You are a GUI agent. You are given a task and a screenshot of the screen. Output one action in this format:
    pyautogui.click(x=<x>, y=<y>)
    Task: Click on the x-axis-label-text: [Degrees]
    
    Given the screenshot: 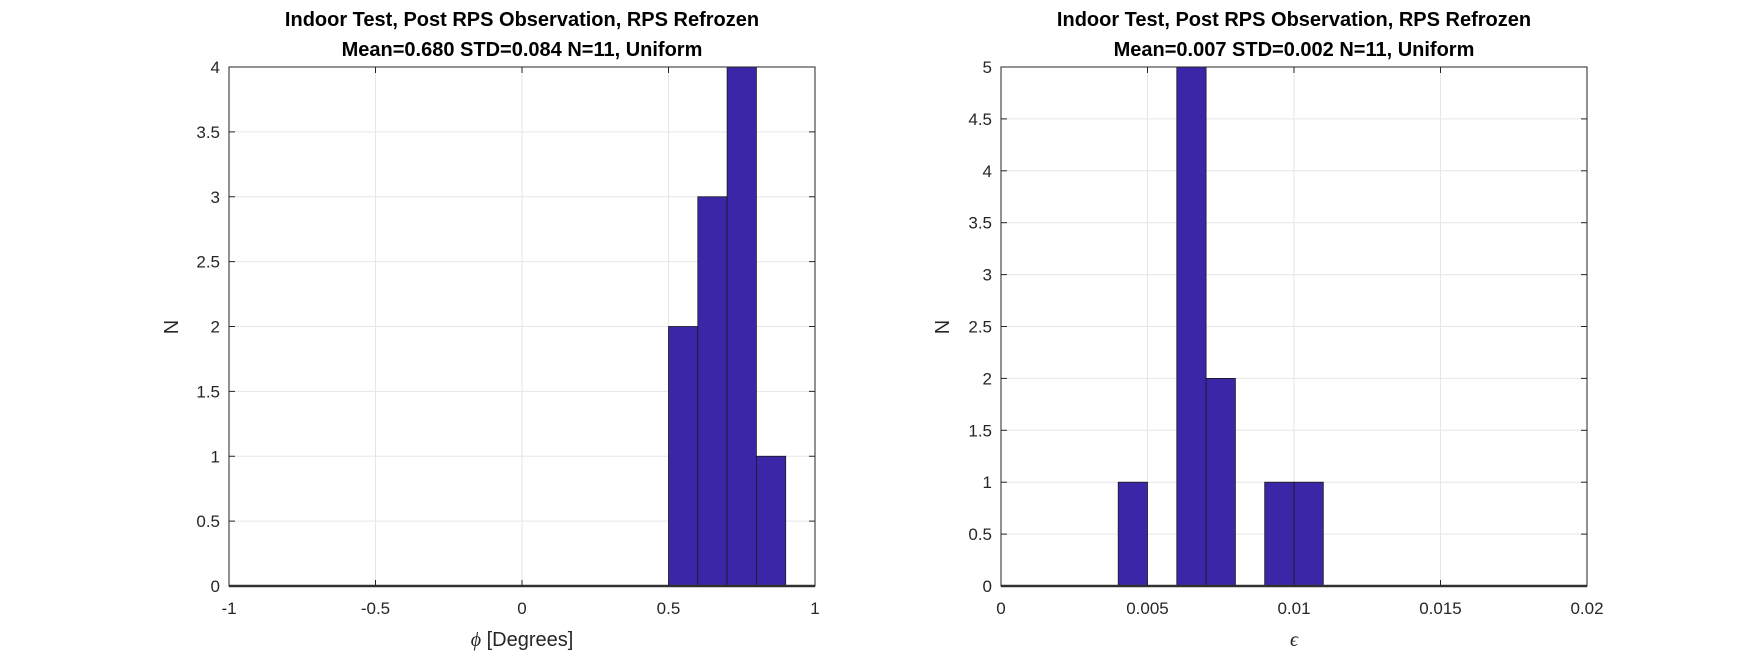 What is the action you would take?
    pyautogui.click(x=527, y=640)
    